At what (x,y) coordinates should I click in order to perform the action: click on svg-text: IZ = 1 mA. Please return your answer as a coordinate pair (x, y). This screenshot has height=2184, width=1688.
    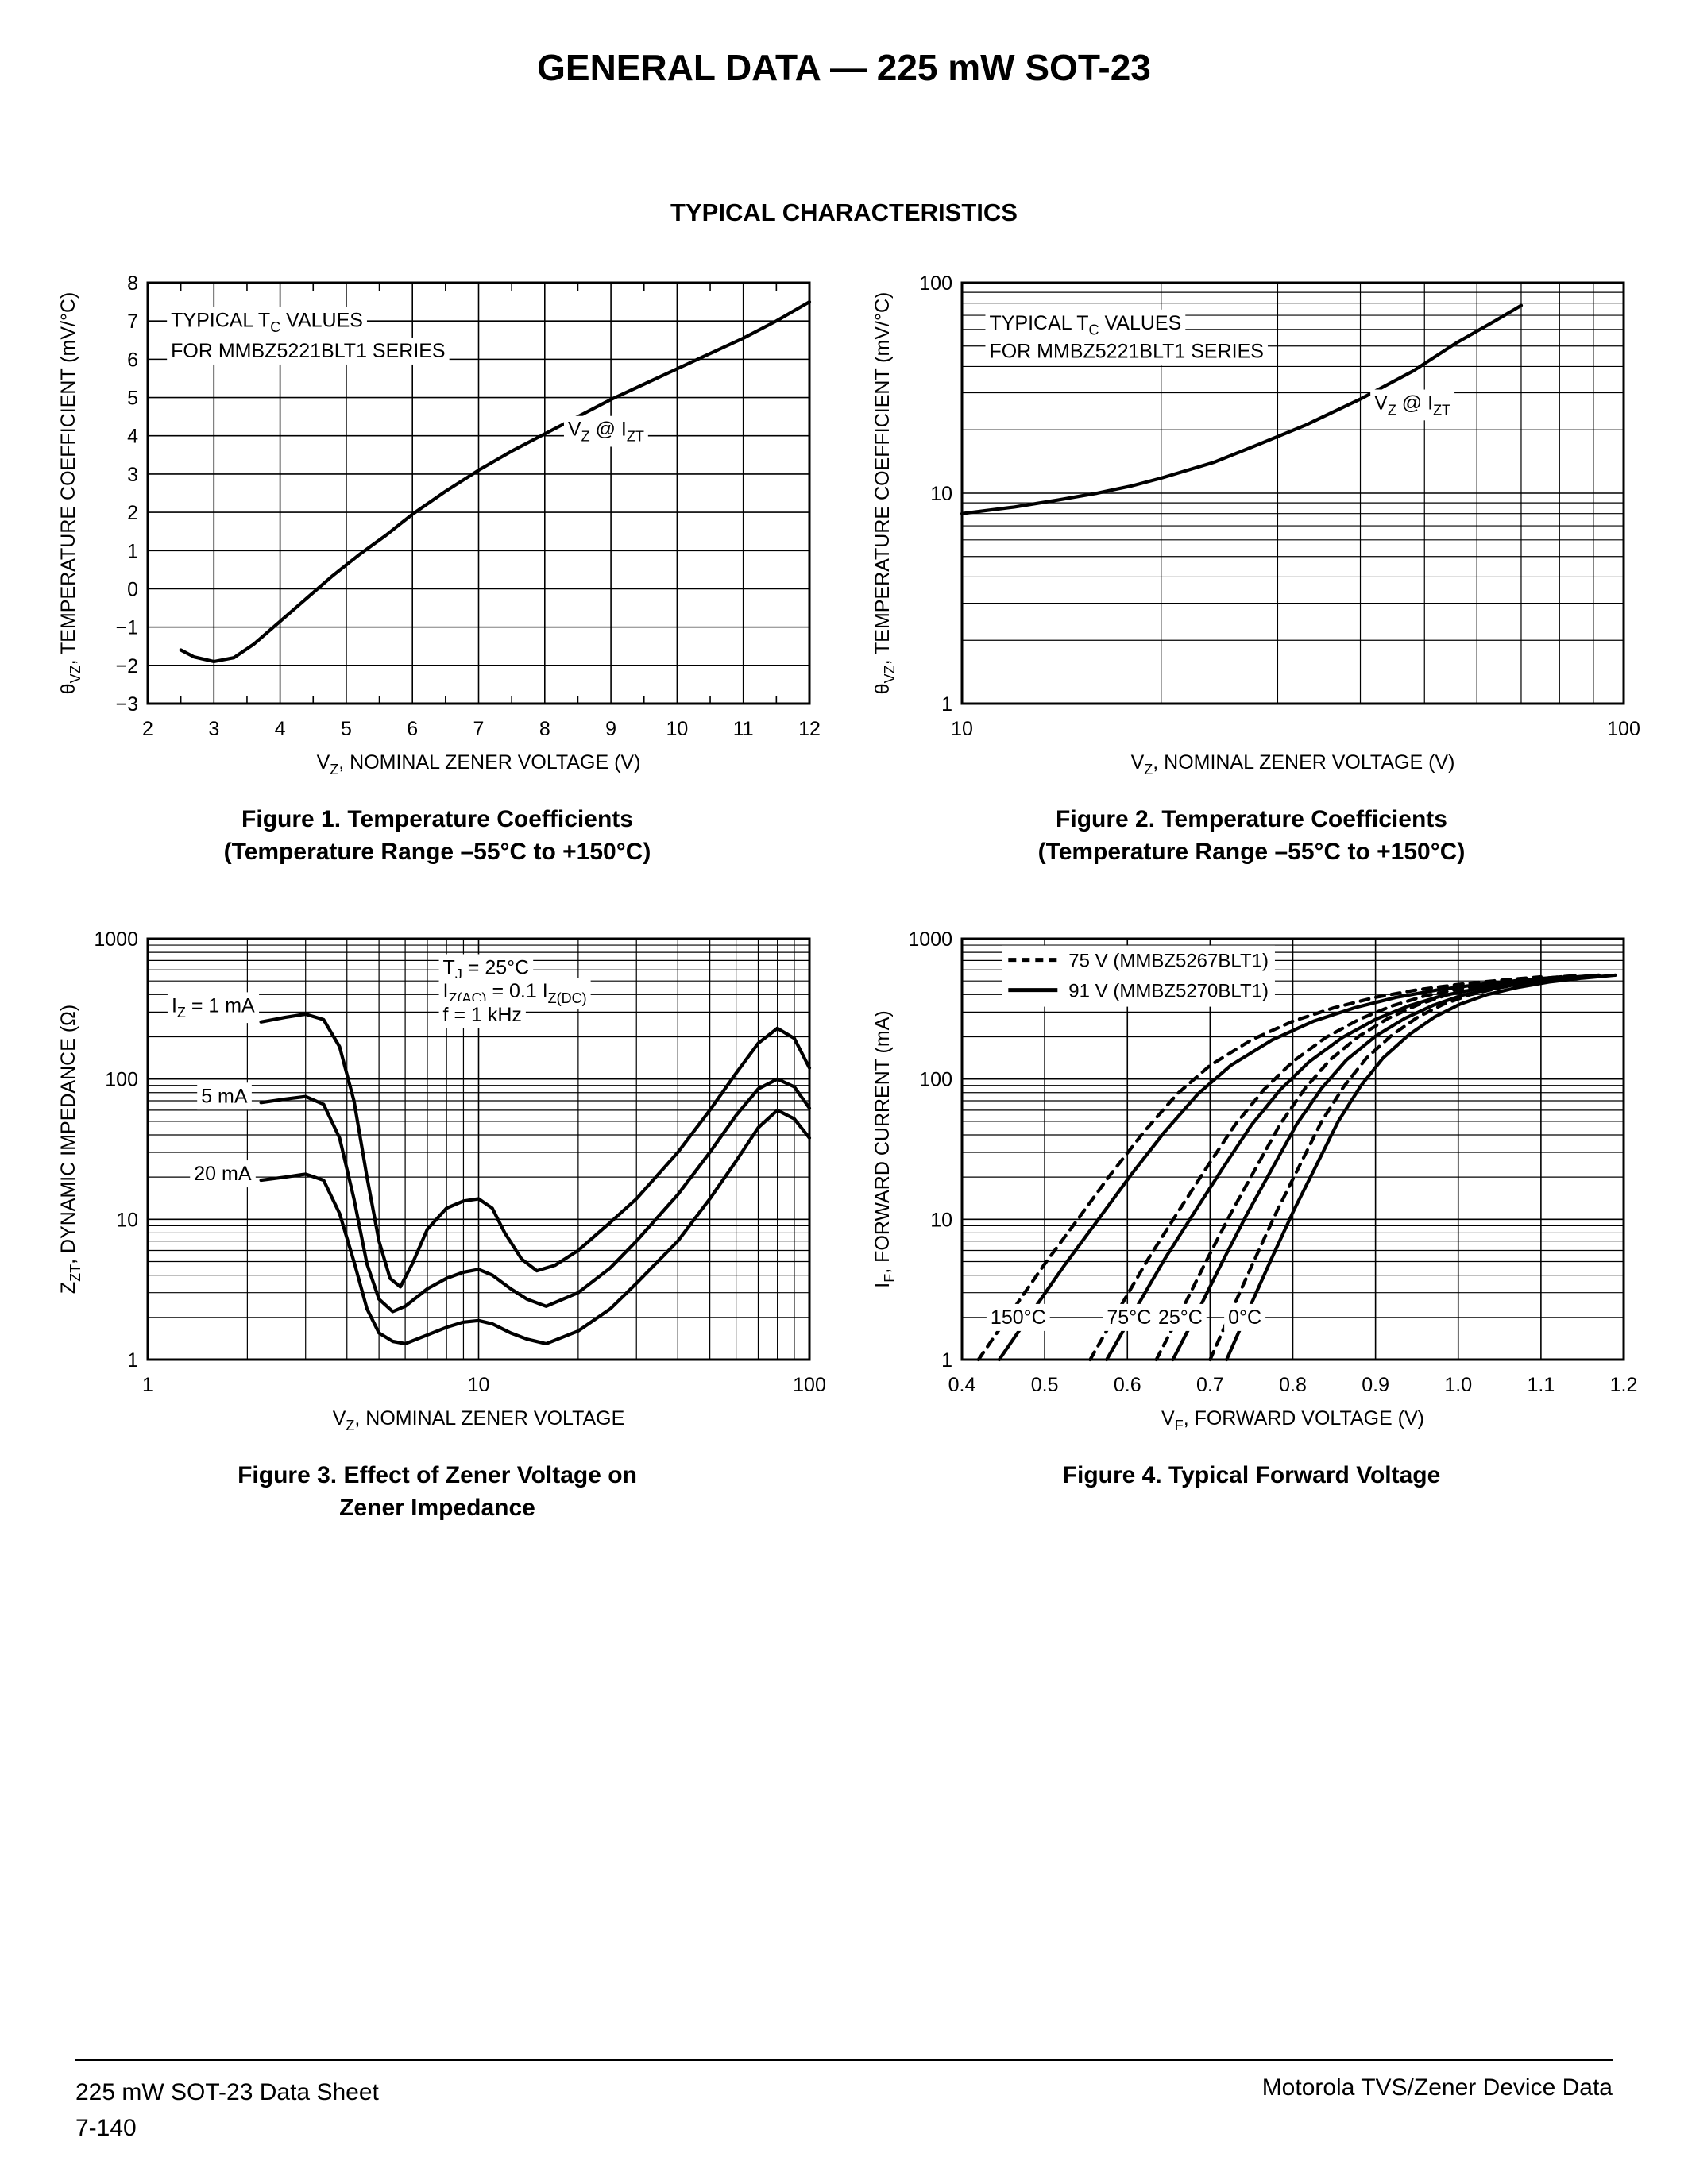
    Looking at the image, I should click on (213, 1007).